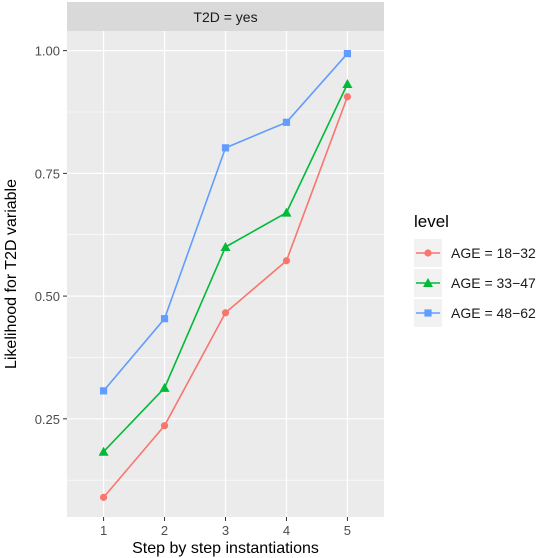 The height and width of the screenshot is (558, 546). I want to click on x-tick-label: 3, so click(225, 530).